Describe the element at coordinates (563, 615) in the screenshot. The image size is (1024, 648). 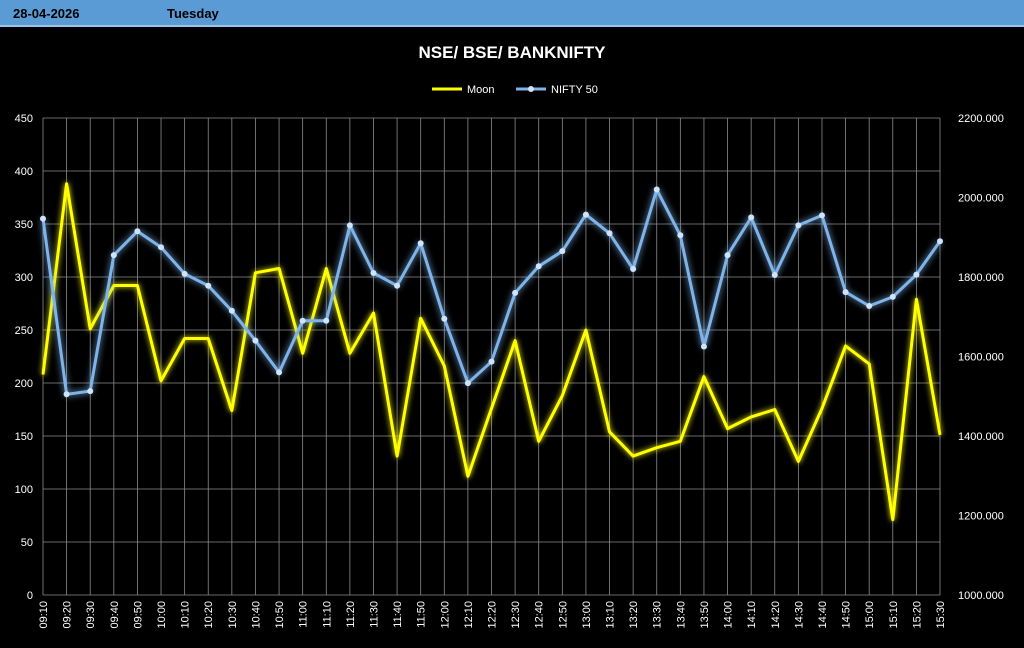
I see `x-tick-label: 12:50` at that location.